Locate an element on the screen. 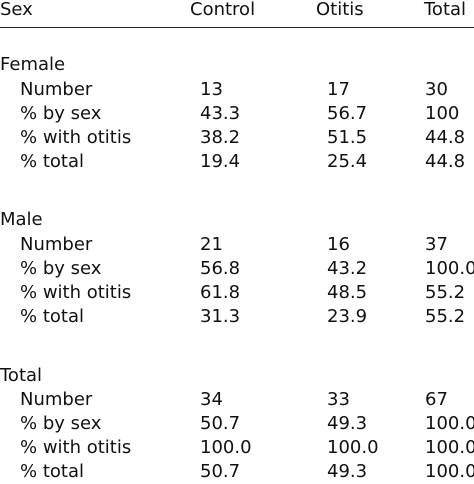 The image size is (474, 484). group-title-male: Male is located at coordinates (21, 219).